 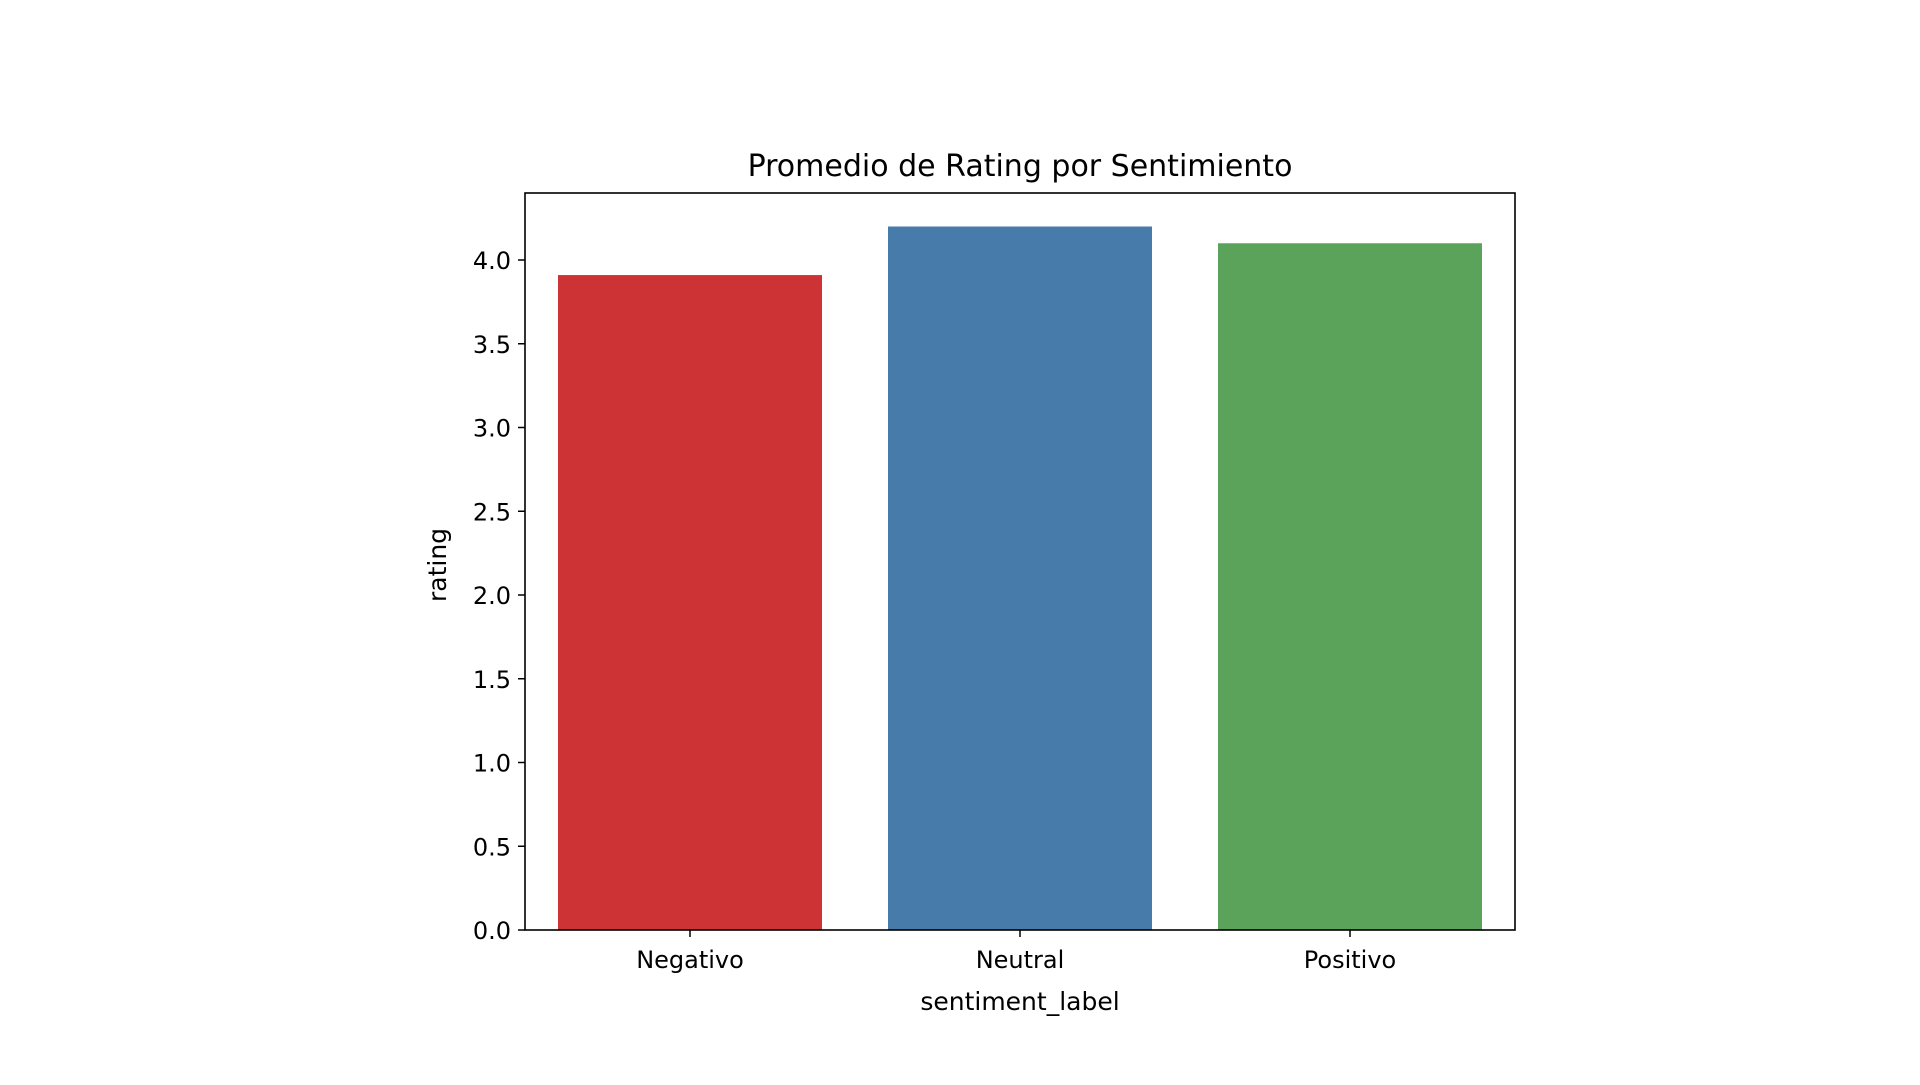 I want to click on chart-title: Promedio de Rating por Sentimiento, so click(x=1020, y=166).